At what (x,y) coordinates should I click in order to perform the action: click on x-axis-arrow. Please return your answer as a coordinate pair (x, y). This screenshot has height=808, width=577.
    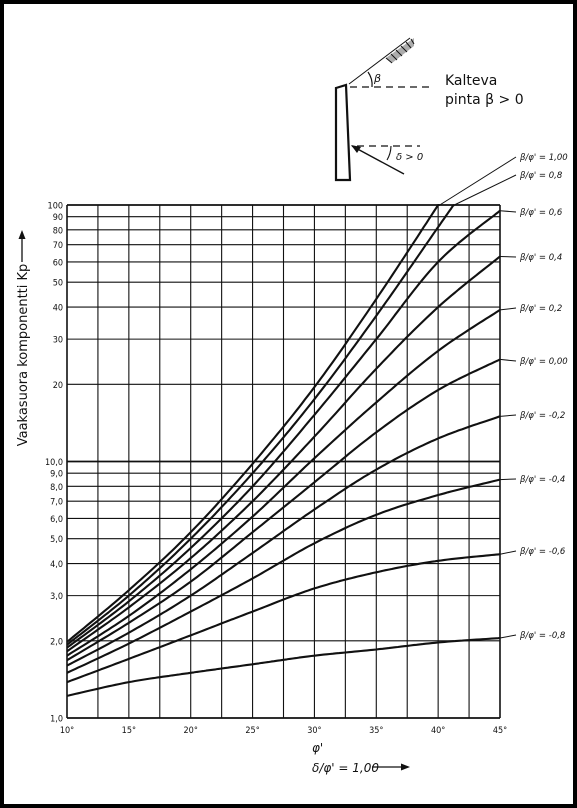
    Looking at the image, I should click on (391, 767).